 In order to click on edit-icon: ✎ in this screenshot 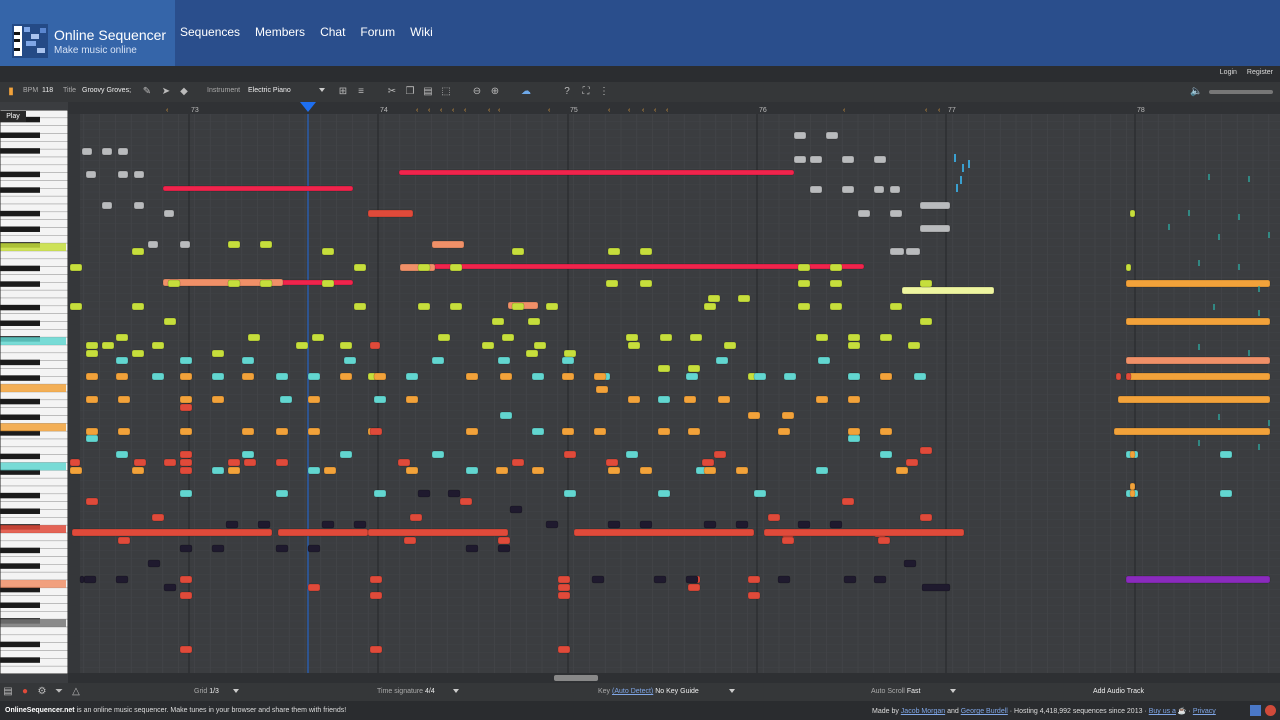, I will do `click(147, 91)`.